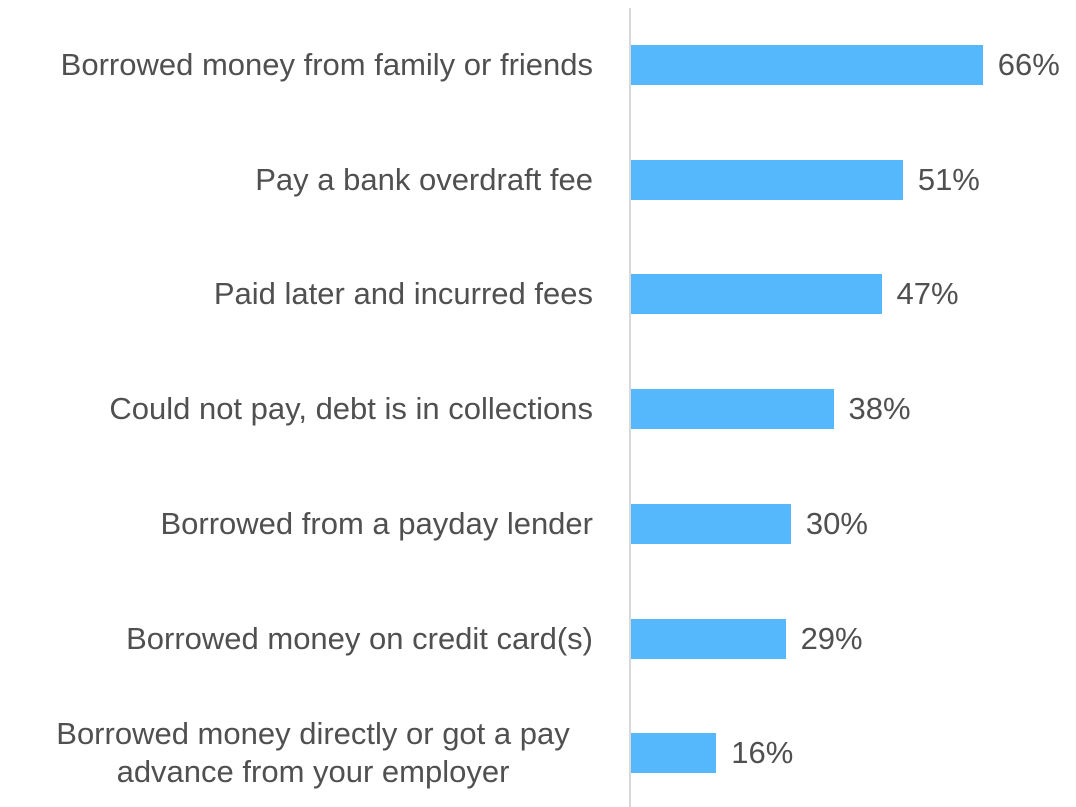 This screenshot has height=807, width=1076. What do you see at coordinates (376, 523) in the screenshot?
I see `category-text: Borrowed from a payday lender` at bounding box center [376, 523].